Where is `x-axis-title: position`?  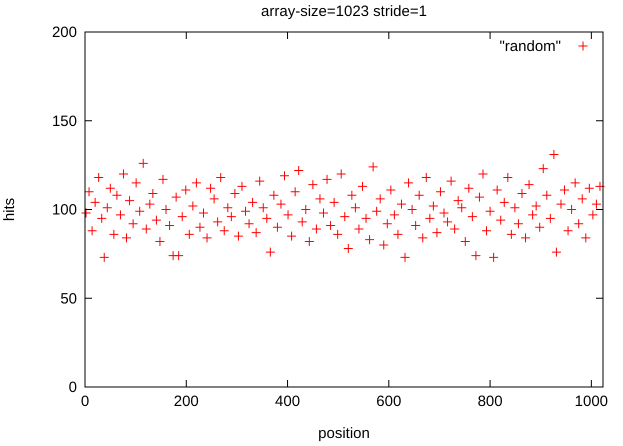 x-axis-title: position is located at coordinates (344, 433).